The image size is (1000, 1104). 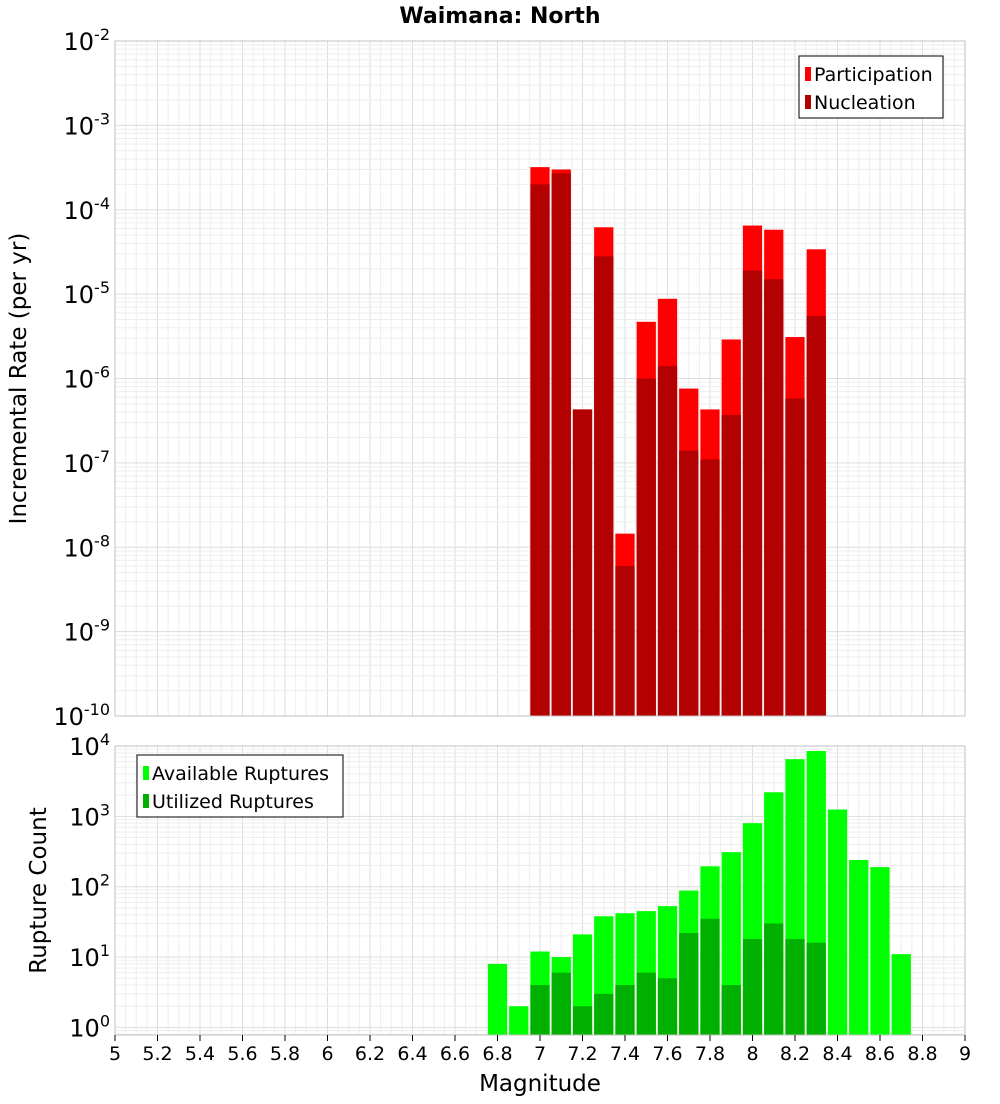 What do you see at coordinates (102, 203) in the screenshot?
I see `y-tick-label-exponent: -4` at bounding box center [102, 203].